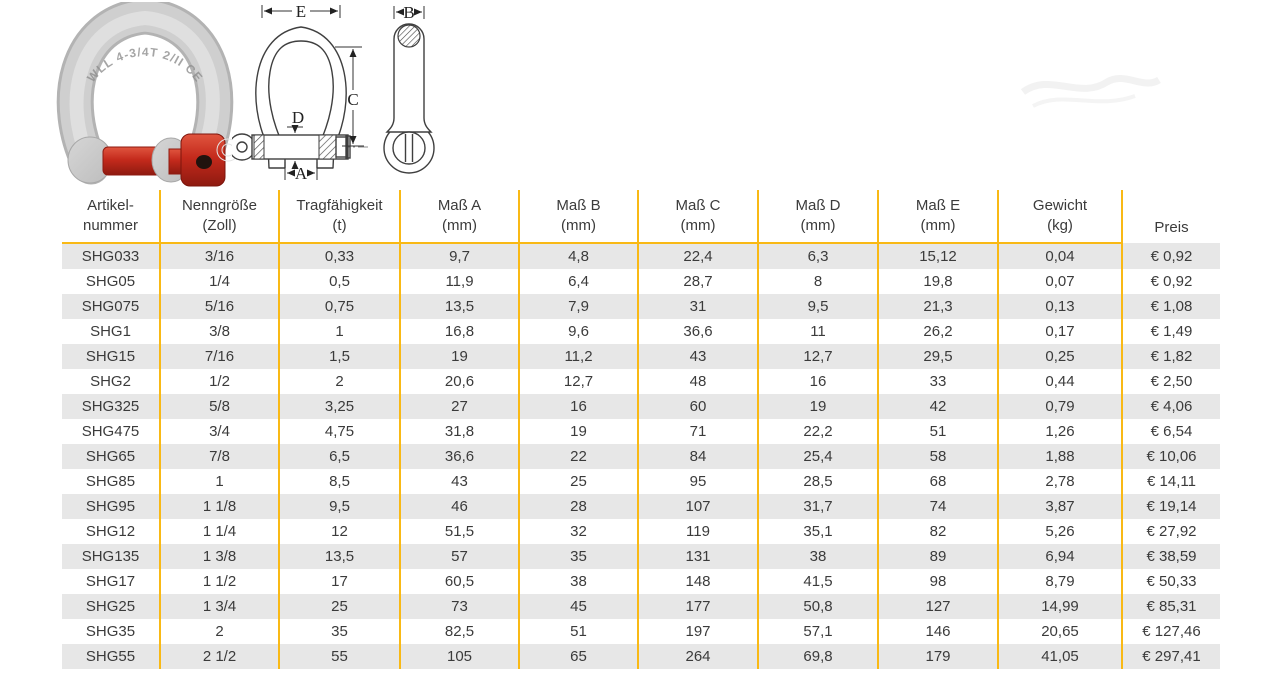 The image size is (1280, 693). What do you see at coordinates (460, 531) in the screenshot?
I see `cell-mass-a: 51,5` at bounding box center [460, 531].